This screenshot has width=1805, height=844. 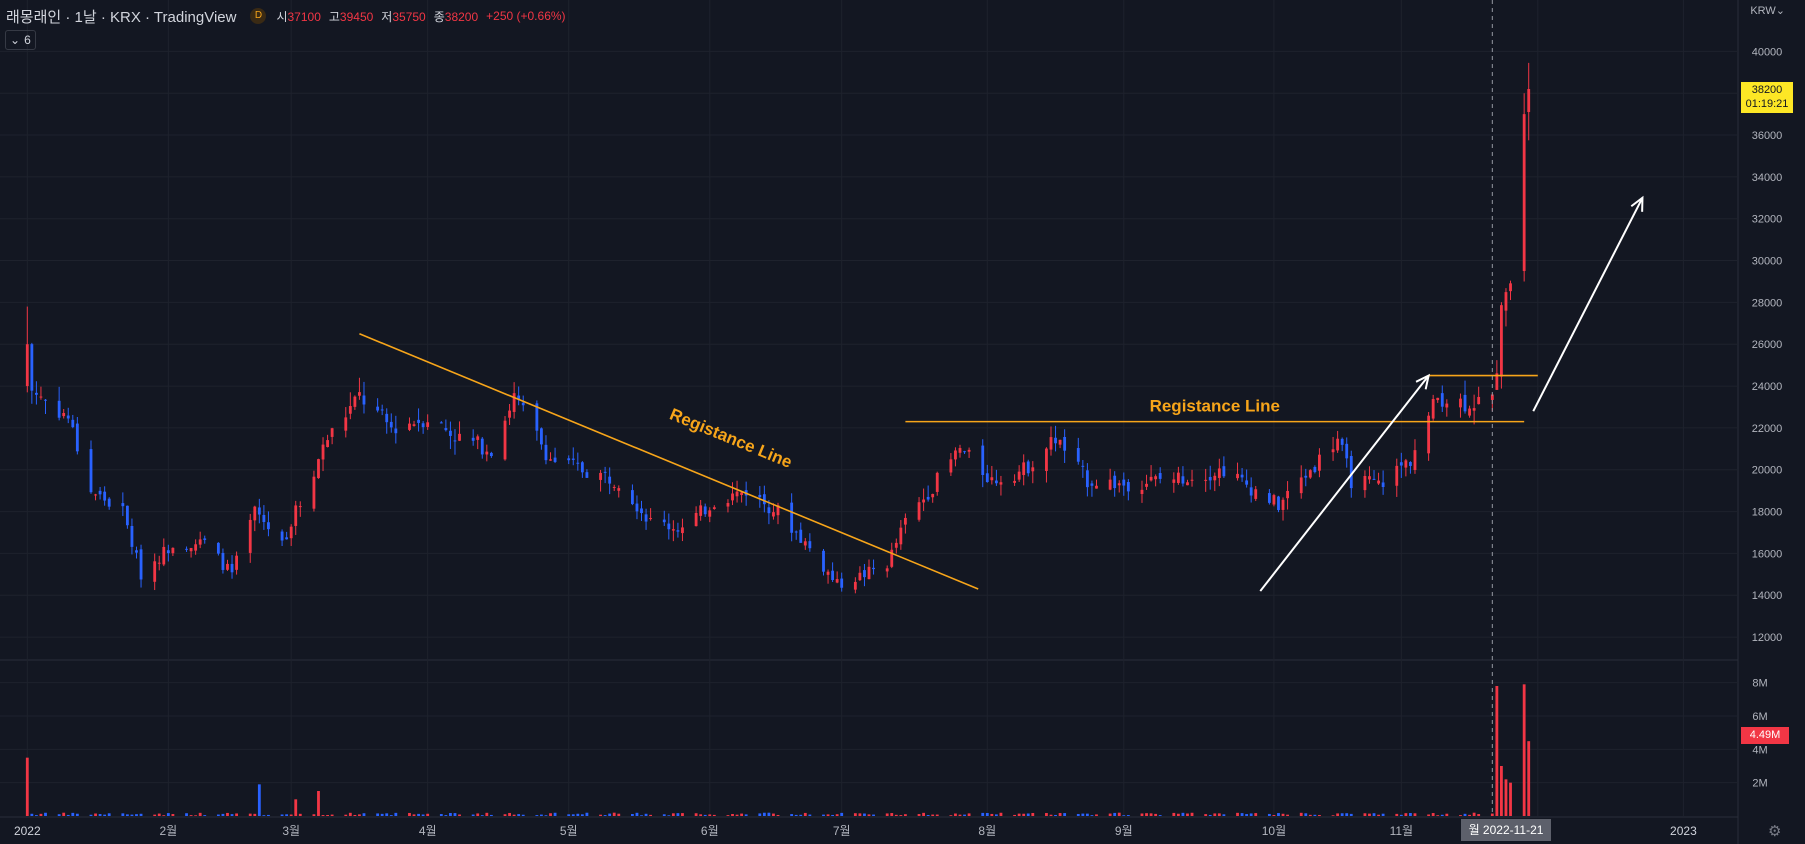 I want to click on currency-selector: KRW⌄, so click(x=1767, y=11).